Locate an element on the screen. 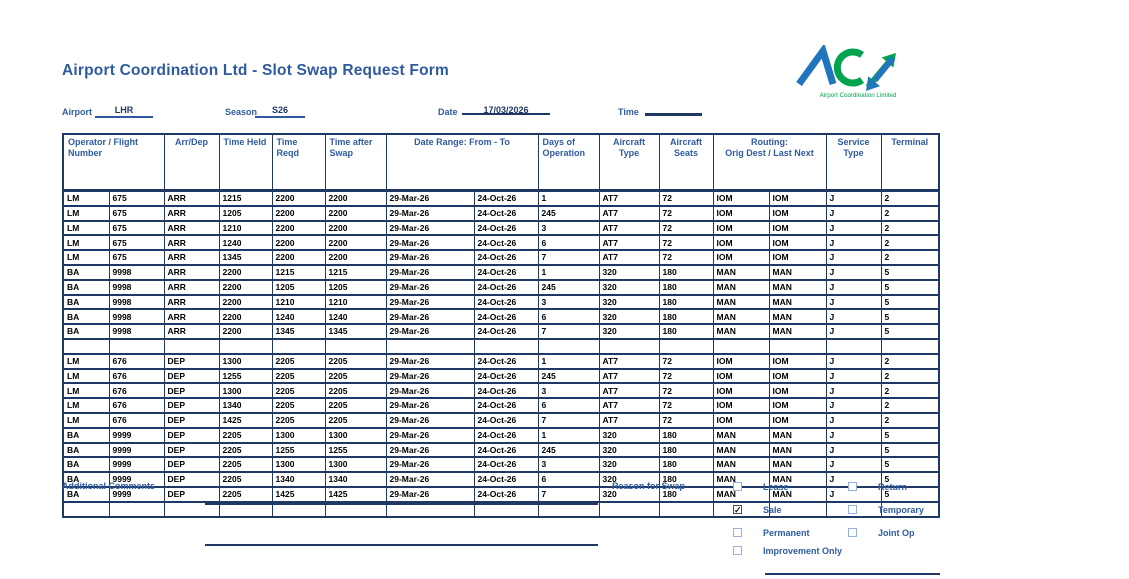 This screenshot has height=579, width=1129. date-field: 17/03/2026 is located at coordinates (506, 110).